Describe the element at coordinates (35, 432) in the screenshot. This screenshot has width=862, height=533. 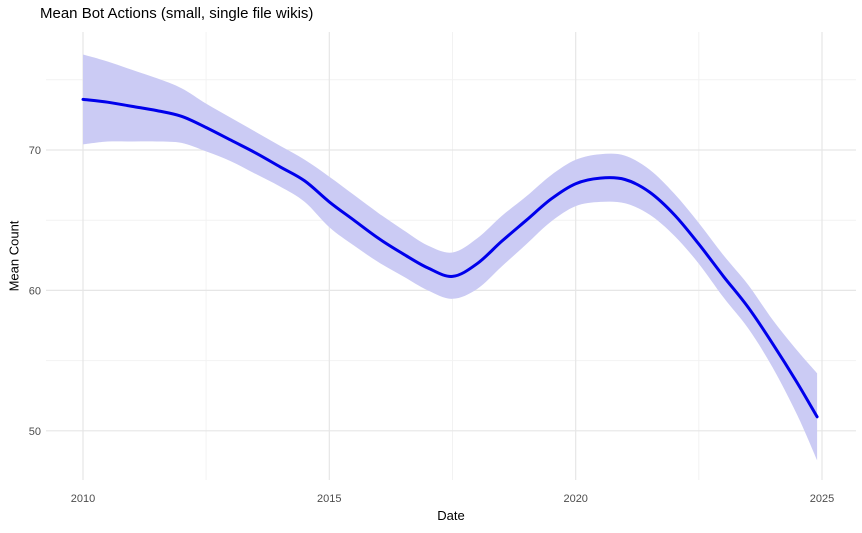
I see `y-tick-label: 50` at that location.